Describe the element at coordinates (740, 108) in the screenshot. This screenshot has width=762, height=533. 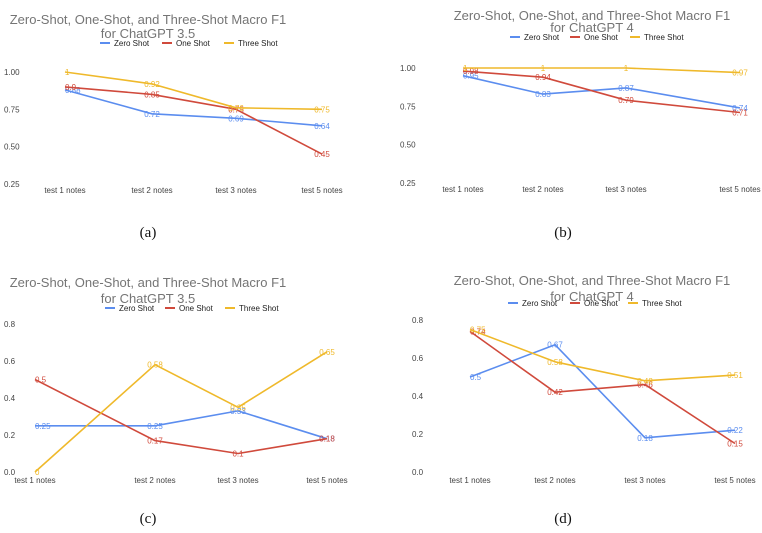
I see `data-label-zero: 0.74` at that location.